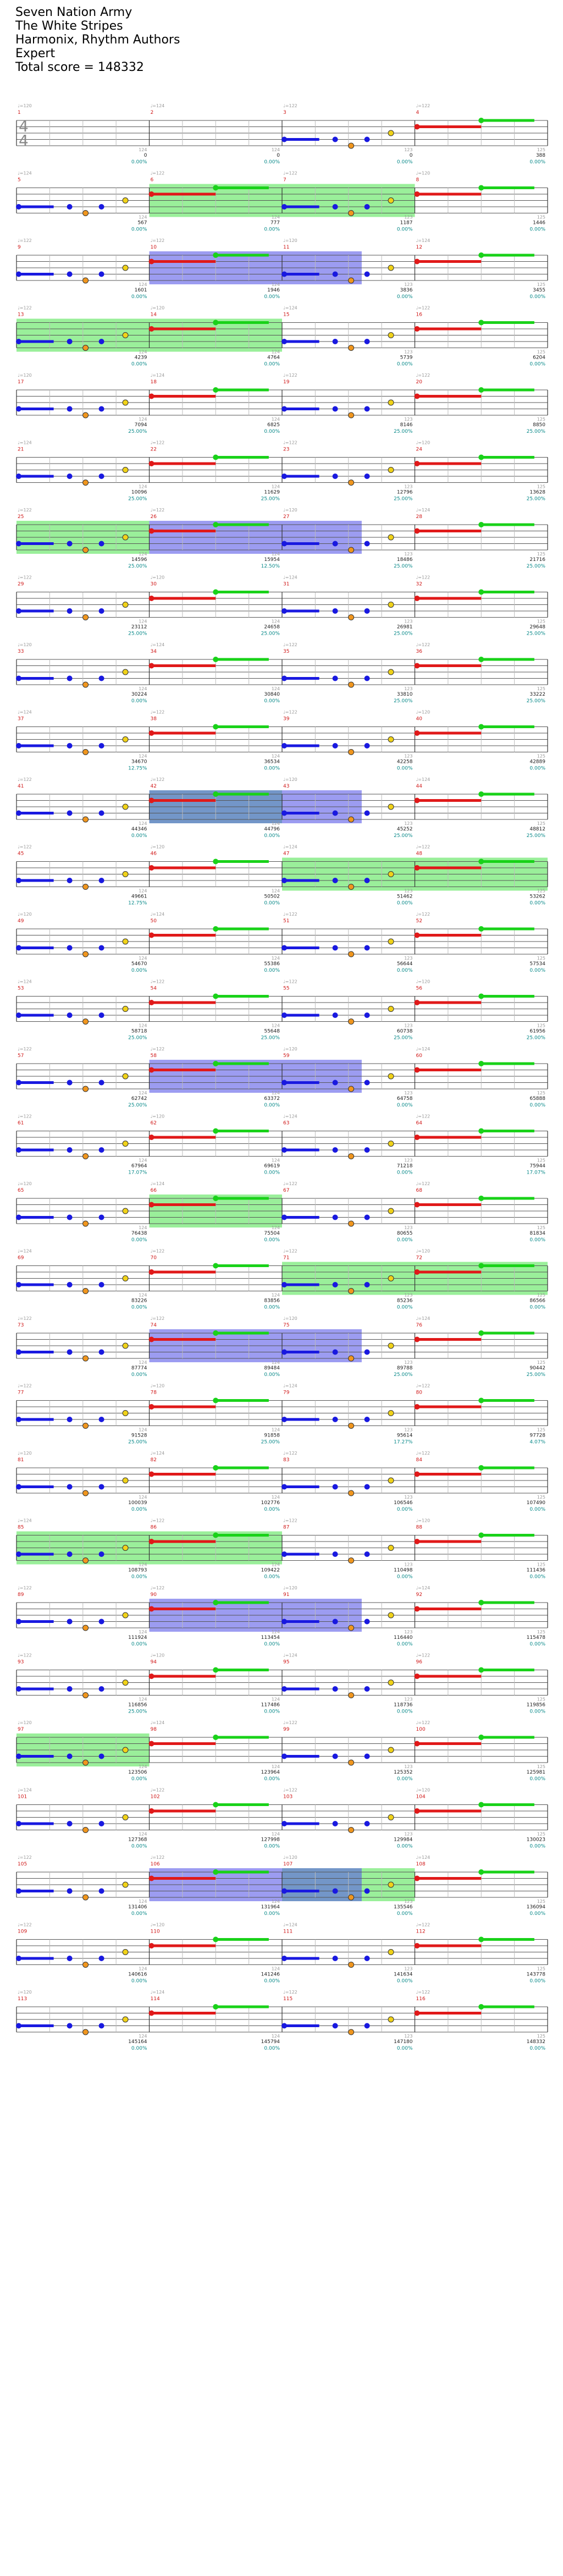  Describe the element at coordinates (286, 247) in the screenshot. I see `measure-number: 11` at that location.